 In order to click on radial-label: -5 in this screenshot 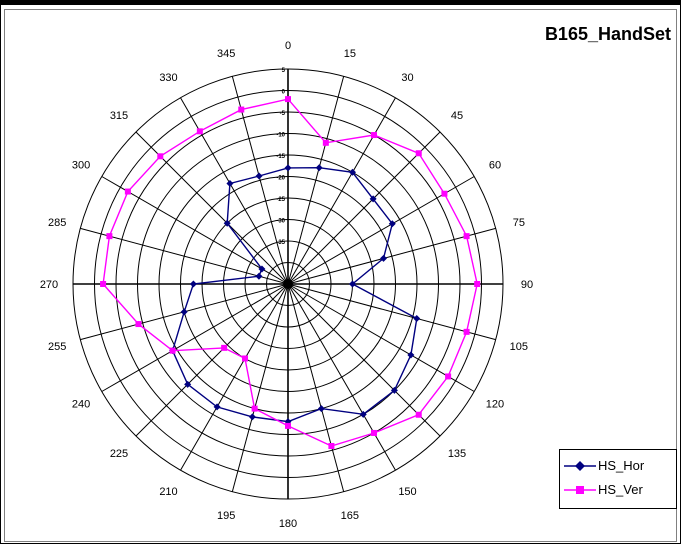, I will do `click(283, 114)`.